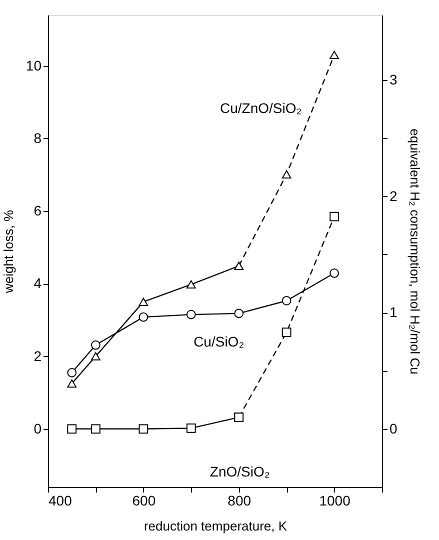 Image resolution: width=439 pixels, height=540 pixels. What do you see at coordinates (261, 108) in the screenshot?
I see `series-label: Cu/ZnO/SiO₂` at bounding box center [261, 108].